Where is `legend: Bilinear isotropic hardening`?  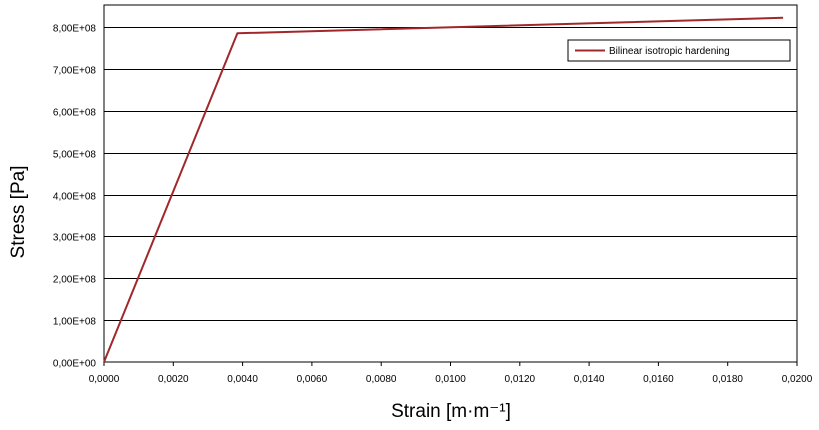 legend: Bilinear isotropic hardening is located at coordinates (679, 50).